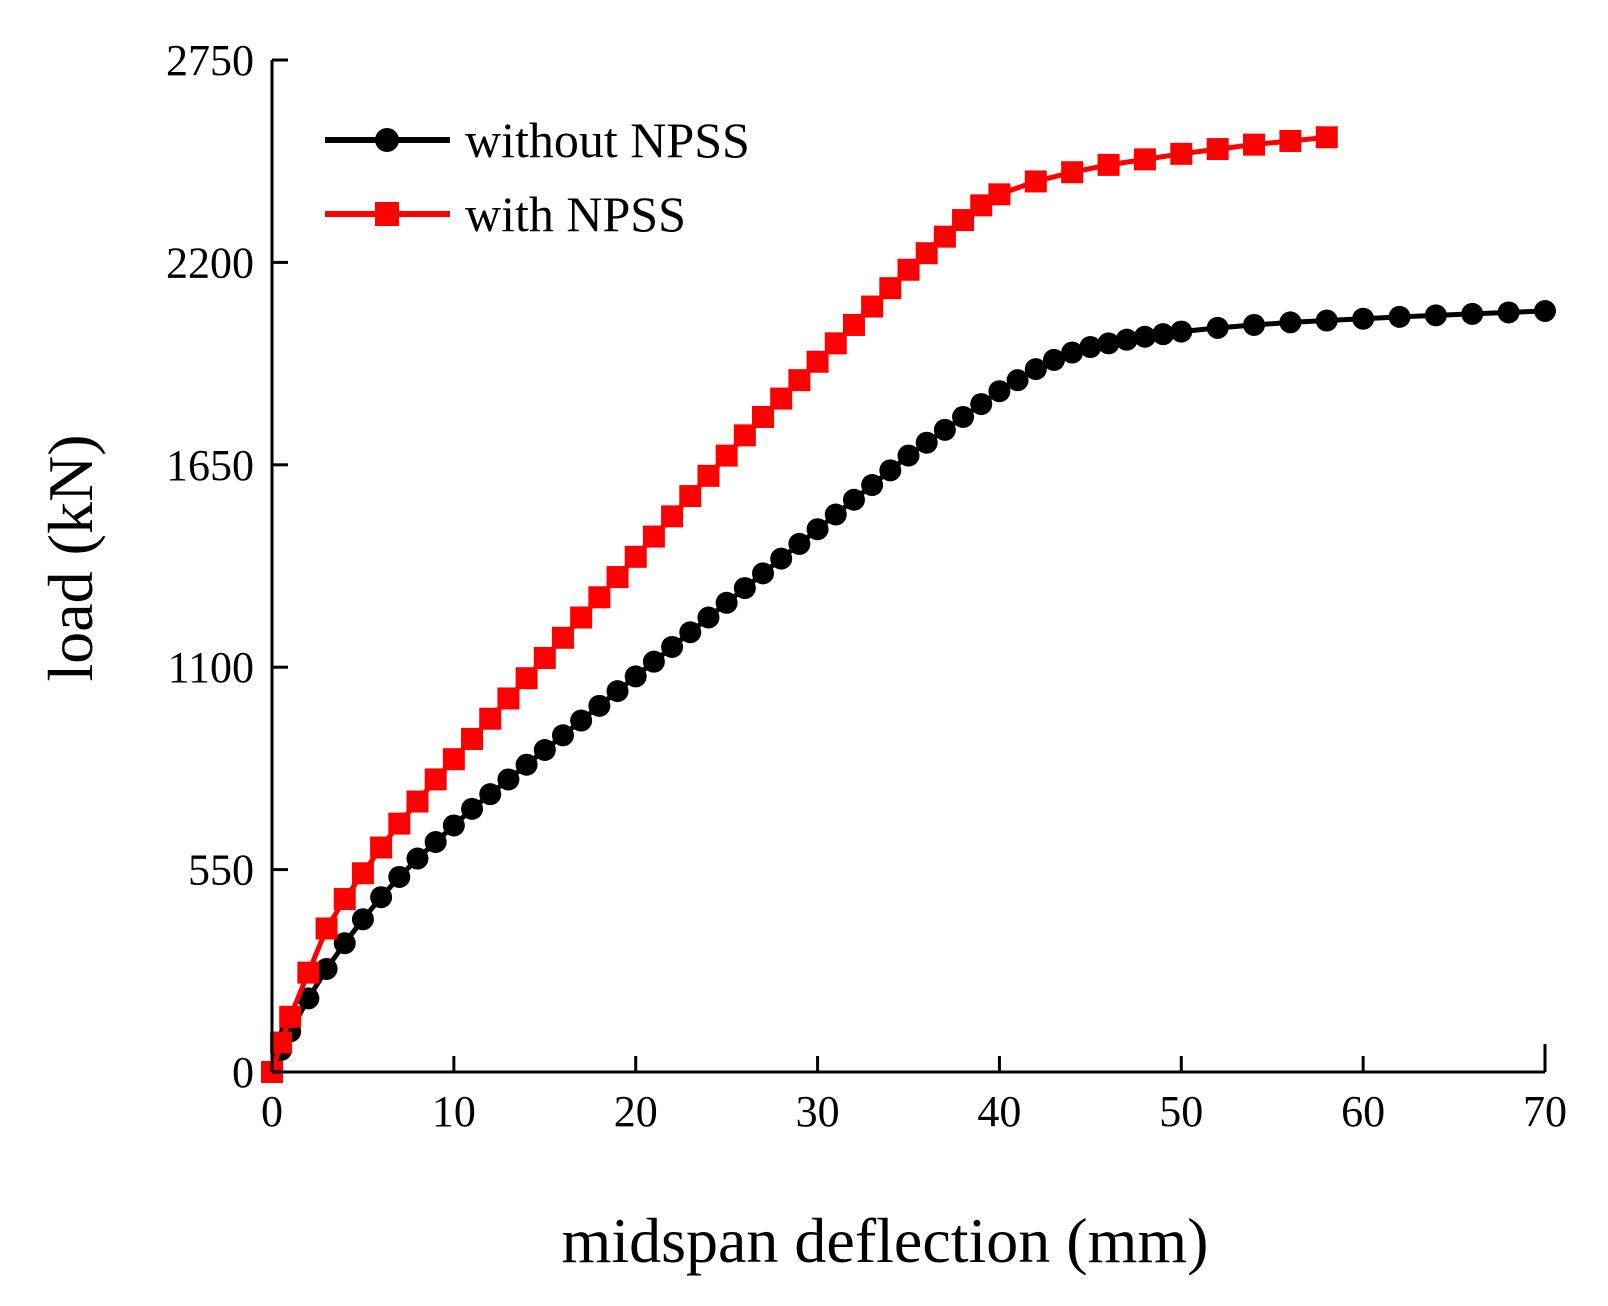  I want to click on y-tick-label: 1100, so click(211, 667).